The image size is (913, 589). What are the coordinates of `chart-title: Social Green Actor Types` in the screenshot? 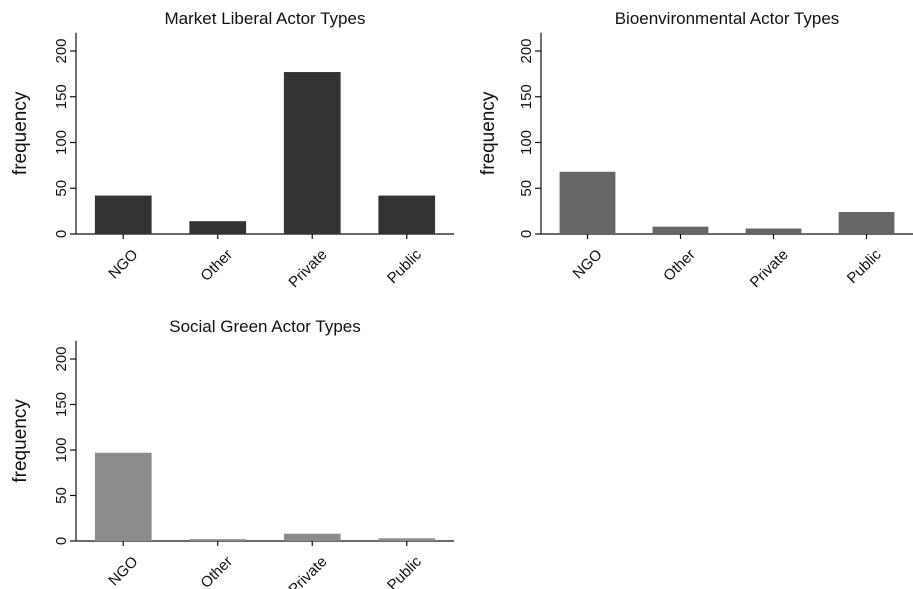 It's located at (265, 326).